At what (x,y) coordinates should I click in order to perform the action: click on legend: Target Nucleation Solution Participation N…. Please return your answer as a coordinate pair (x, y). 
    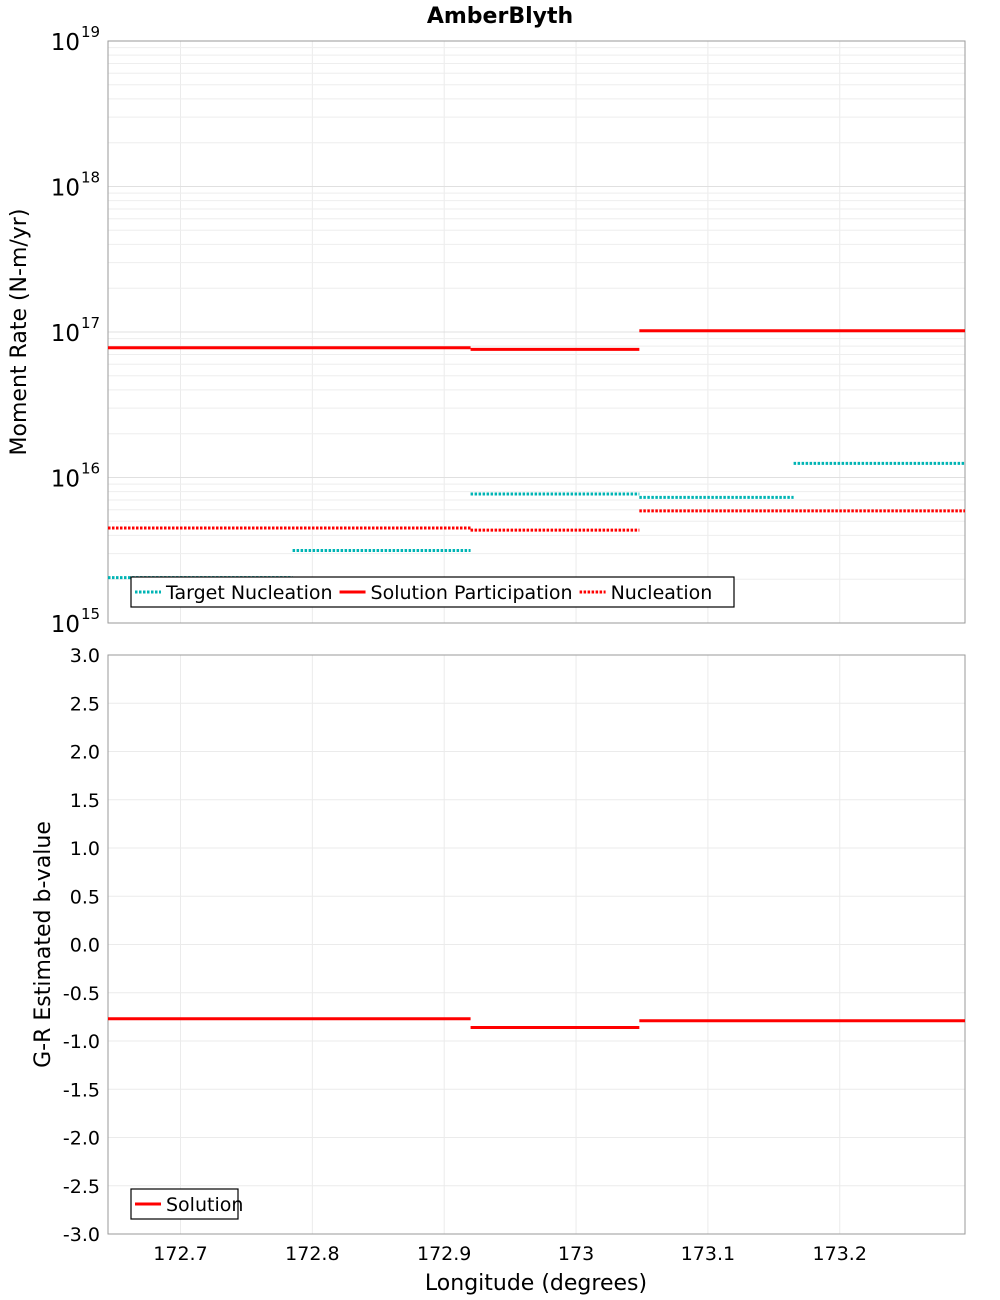
    Looking at the image, I should click on (432, 592).